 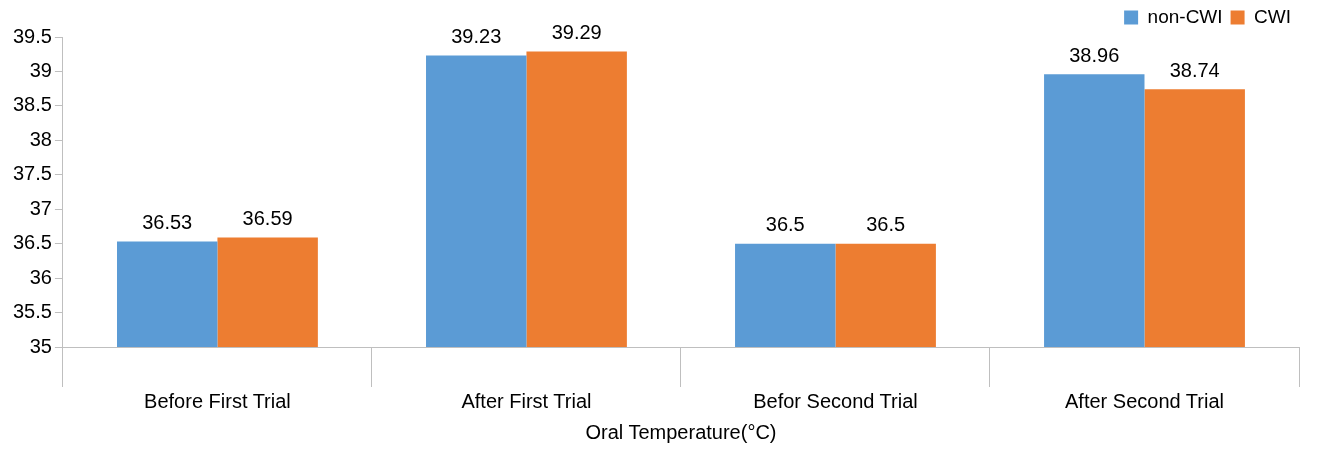 What do you see at coordinates (681, 431) in the screenshot?
I see `x-axis-title: Oral Temperature(°C)` at bounding box center [681, 431].